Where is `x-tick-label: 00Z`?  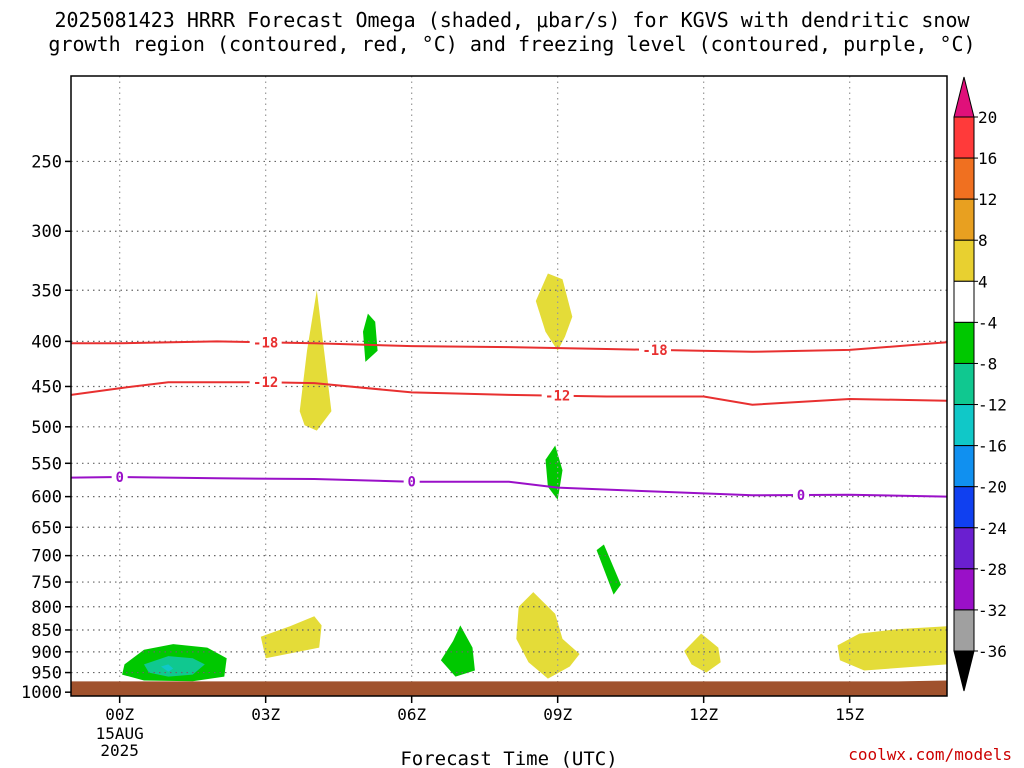
x-tick-label: 00Z is located at coordinates (119, 714).